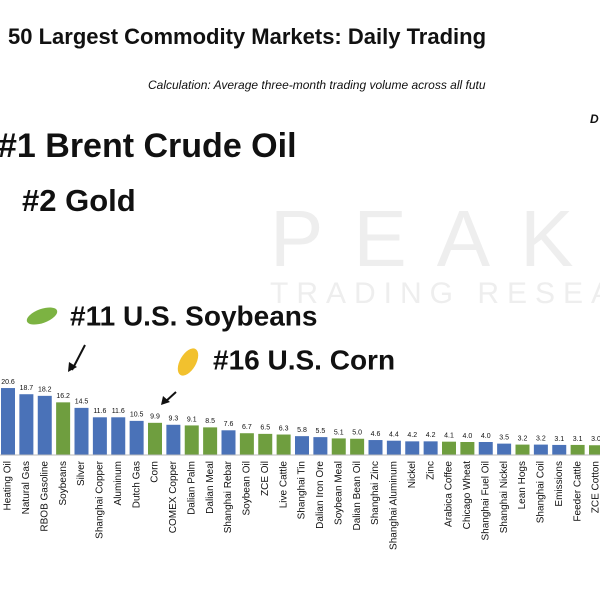 The height and width of the screenshot is (600, 600). I want to click on x-tick-label: Shanghai Copper, so click(100, 499).